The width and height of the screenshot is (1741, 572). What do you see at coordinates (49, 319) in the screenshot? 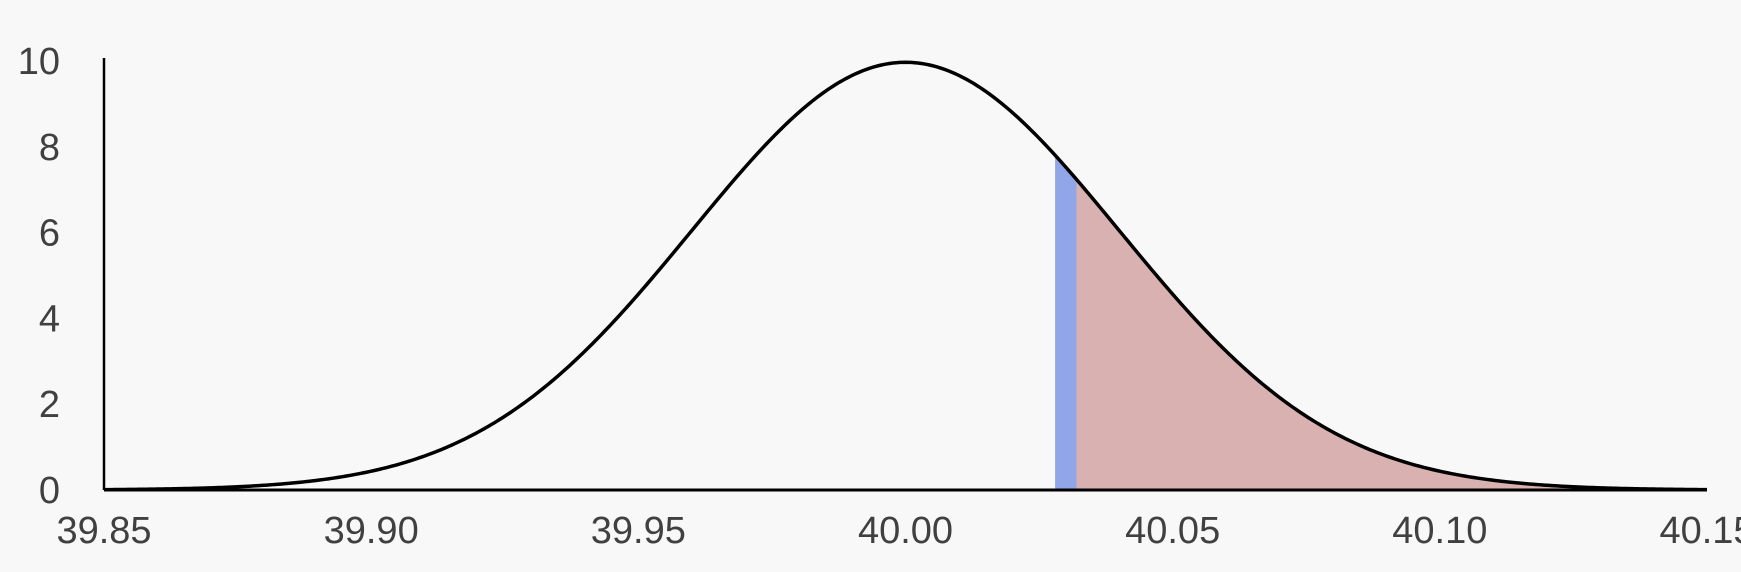
I see `y-tick-label: 4` at bounding box center [49, 319].